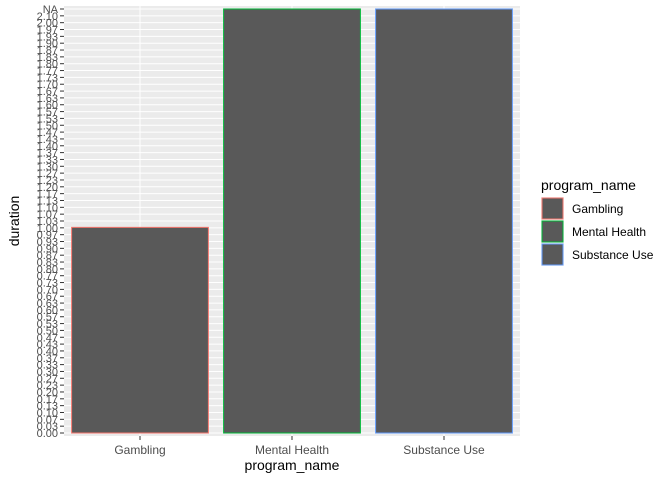 The height and width of the screenshot is (480, 672). What do you see at coordinates (51, 10) in the screenshot?
I see `y-tick-label: NA` at bounding box center [51, 10].